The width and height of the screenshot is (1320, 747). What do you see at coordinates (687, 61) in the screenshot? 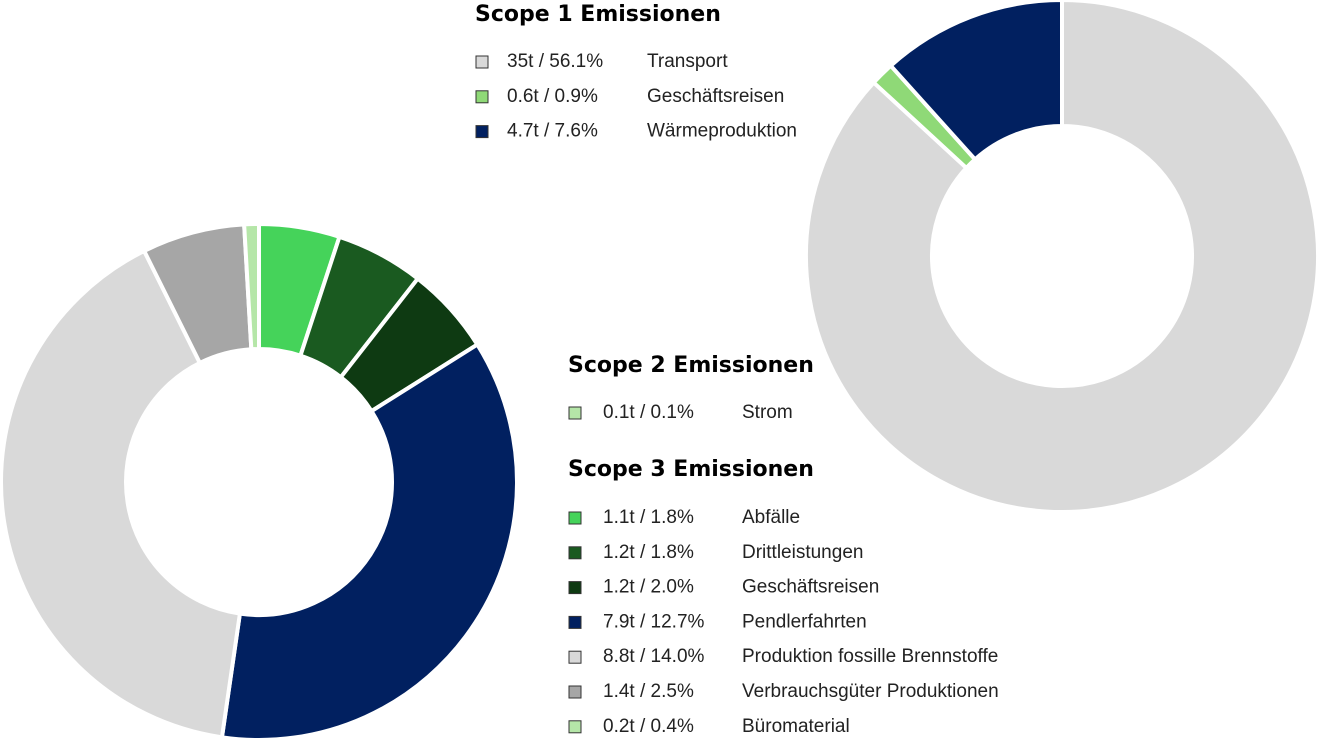
I see `legend-label: Transport` at bounding box center [687, 61].